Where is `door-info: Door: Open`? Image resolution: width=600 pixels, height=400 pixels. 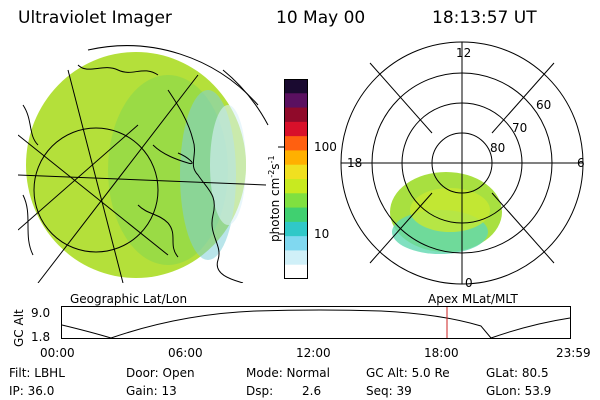
door-info: Door: Open is located at coordinates (160, 373).